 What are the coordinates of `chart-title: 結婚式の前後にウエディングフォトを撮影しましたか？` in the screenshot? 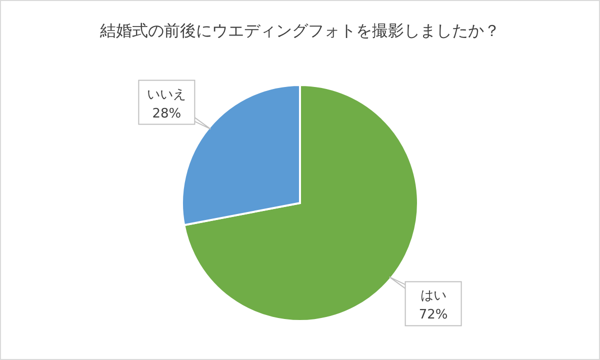 It's located at (299, 30).